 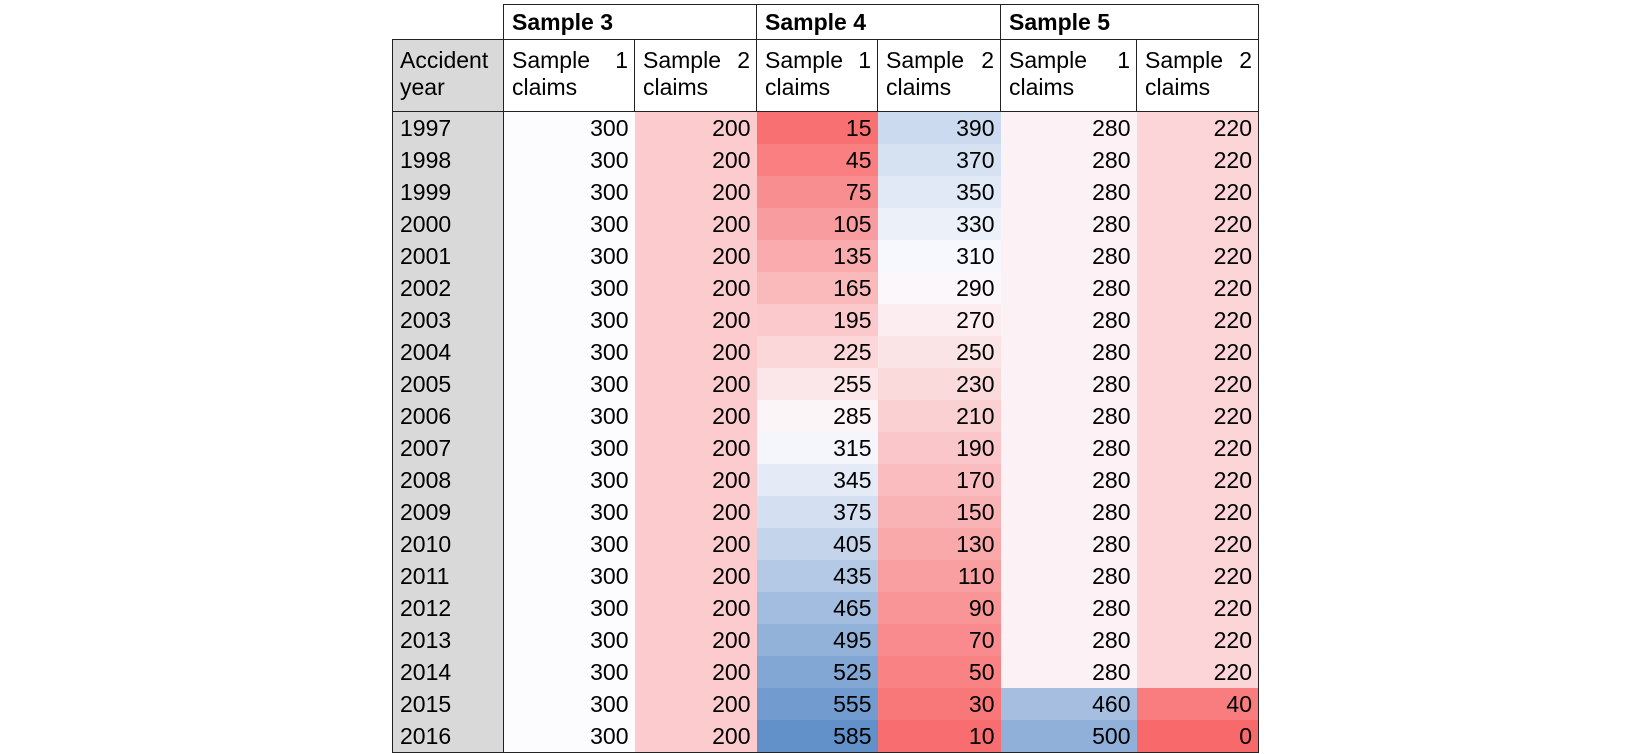 What do you see at coordinates (444, 60) in the screenshot?
I see `accident-year-header-line-1: Accident` at bounding box center [444, 60].